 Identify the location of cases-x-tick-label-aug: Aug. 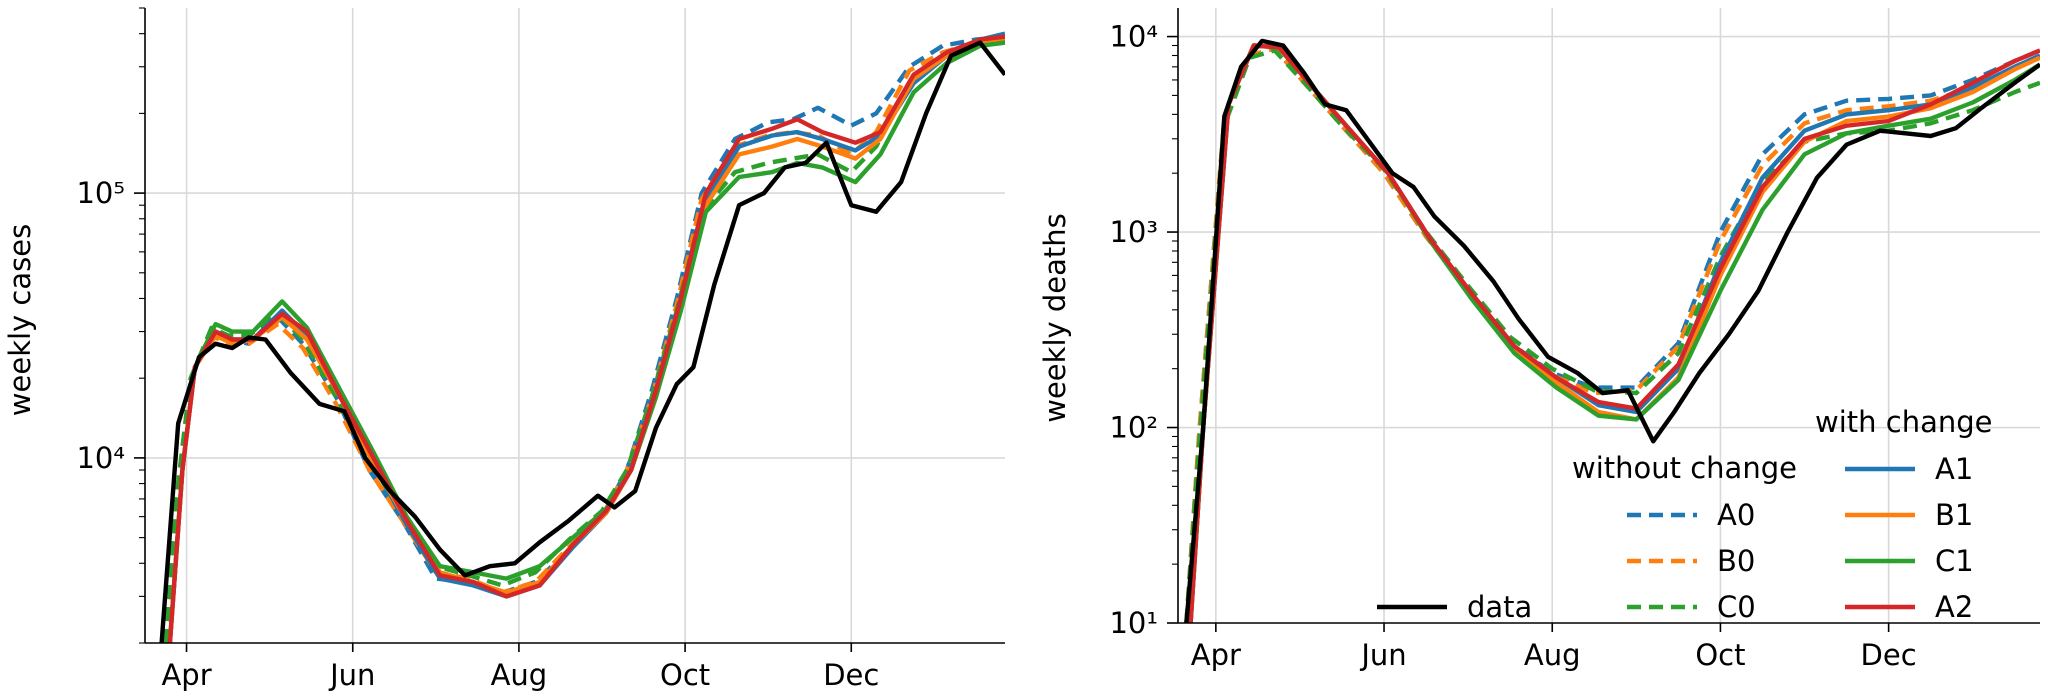
(519, 675).